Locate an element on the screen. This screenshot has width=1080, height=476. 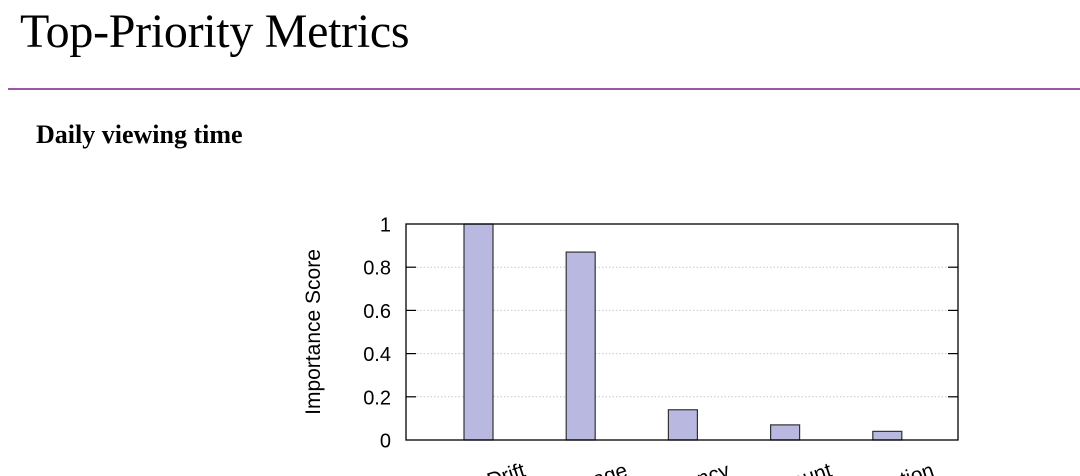
y-axis-title: Importance Score is located at coordinates (313, 332).